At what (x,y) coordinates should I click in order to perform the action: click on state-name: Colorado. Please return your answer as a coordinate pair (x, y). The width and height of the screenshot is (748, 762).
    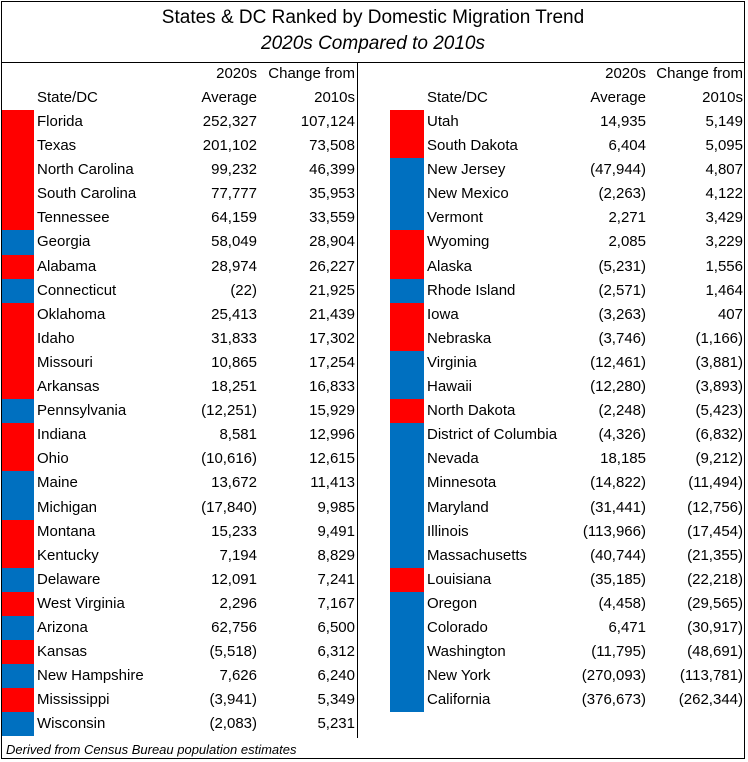
    Looking at the image, I should click on (457, 627).